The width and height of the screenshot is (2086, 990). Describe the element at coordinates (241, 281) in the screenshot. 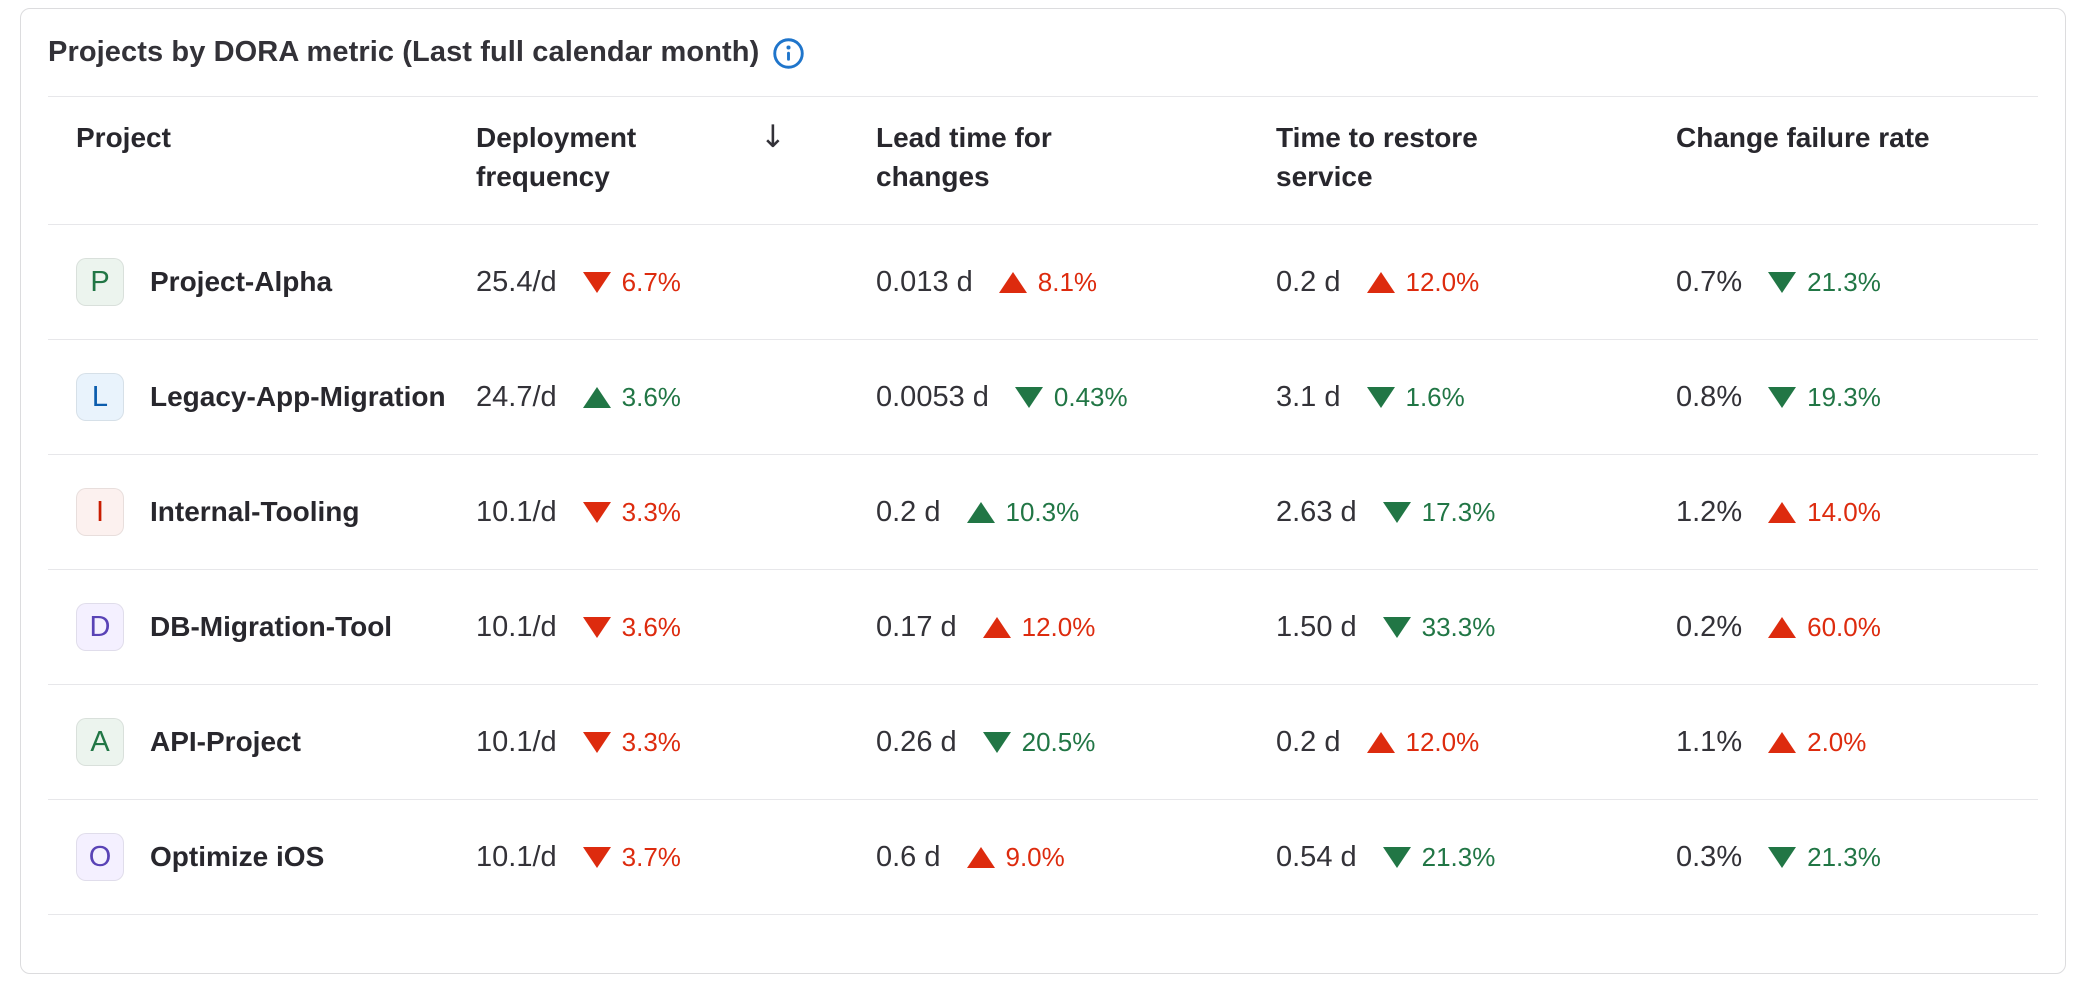

I see `project-name: Project-Alpha` at that location.